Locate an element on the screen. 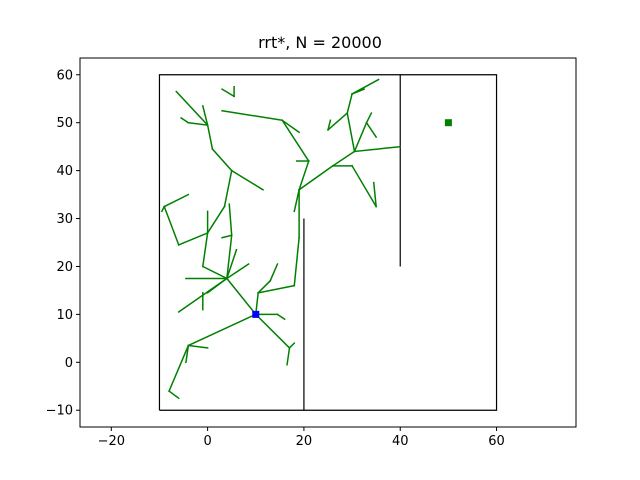  y-tick-label-7: 60 is located at coordinates (64, 75).